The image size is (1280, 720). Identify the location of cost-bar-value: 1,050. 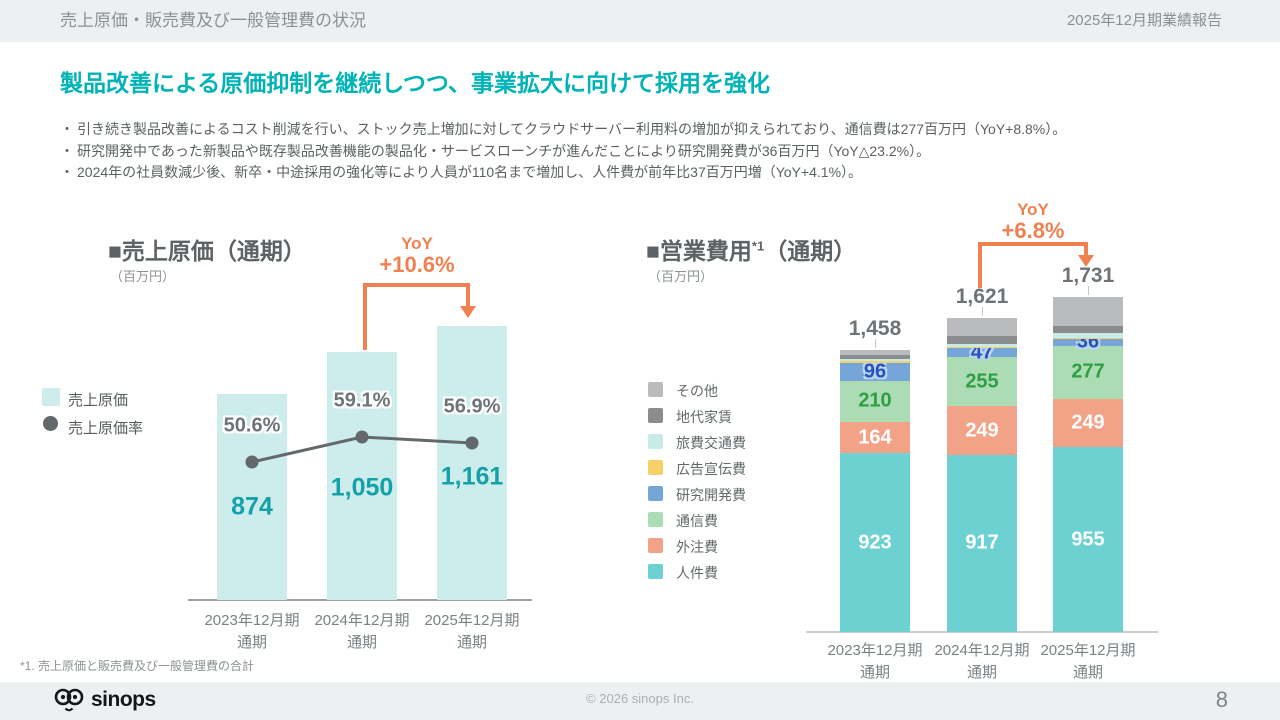
(362, 487).